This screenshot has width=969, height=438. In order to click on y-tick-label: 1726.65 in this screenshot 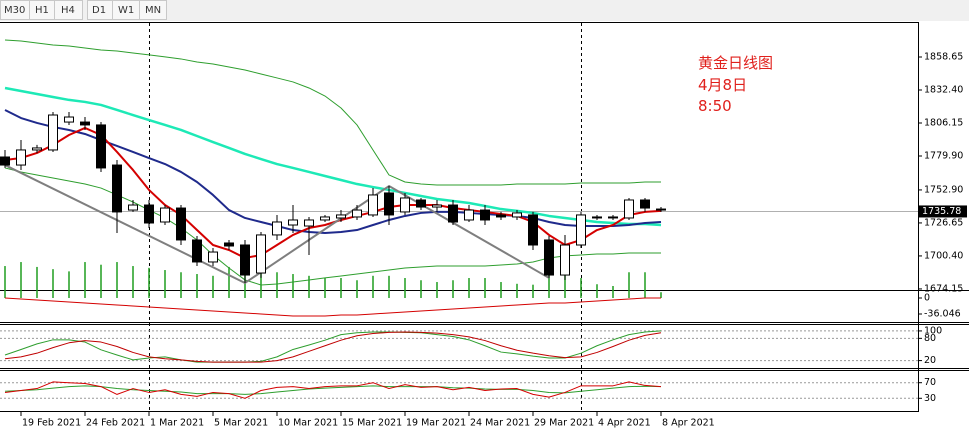, I will do `click(943, 222)`.